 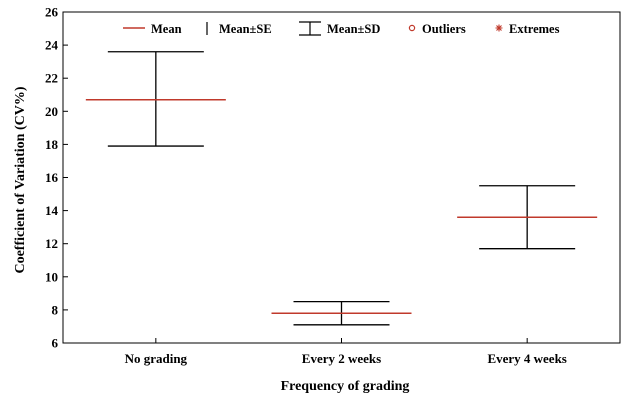 I want to click on legend: Mean Mean±SE Mean±SD Outliers Extremes, so click(x=341, y=28).